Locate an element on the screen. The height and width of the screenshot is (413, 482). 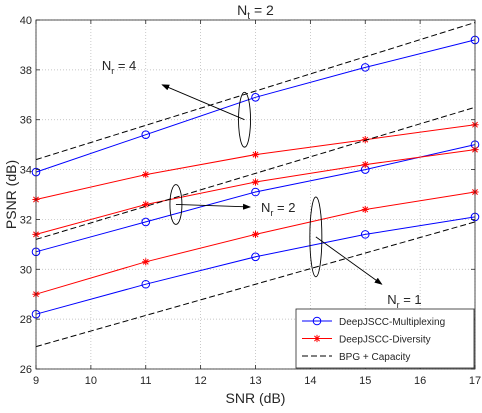
x-tick-label: 12 is located at coordinates (201, 381).